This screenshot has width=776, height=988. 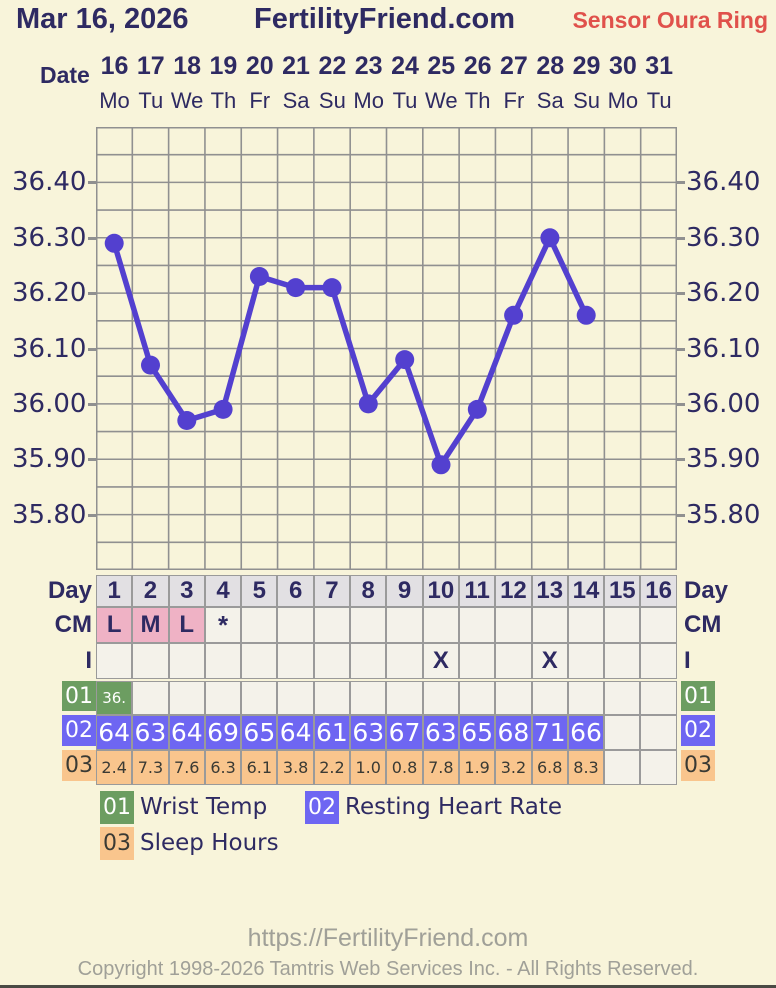 What do you see at coordinates (114, 767) in the screenshot?
I see `data-cell-03: 2.4` at bounding box center [114, 767].